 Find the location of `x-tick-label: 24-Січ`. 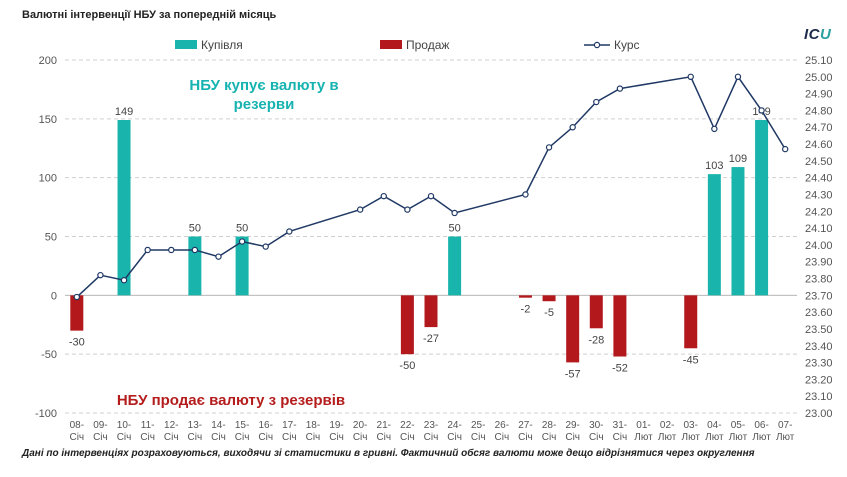

x-tick-label: 24-Січ is located at coordinates (454, 431).